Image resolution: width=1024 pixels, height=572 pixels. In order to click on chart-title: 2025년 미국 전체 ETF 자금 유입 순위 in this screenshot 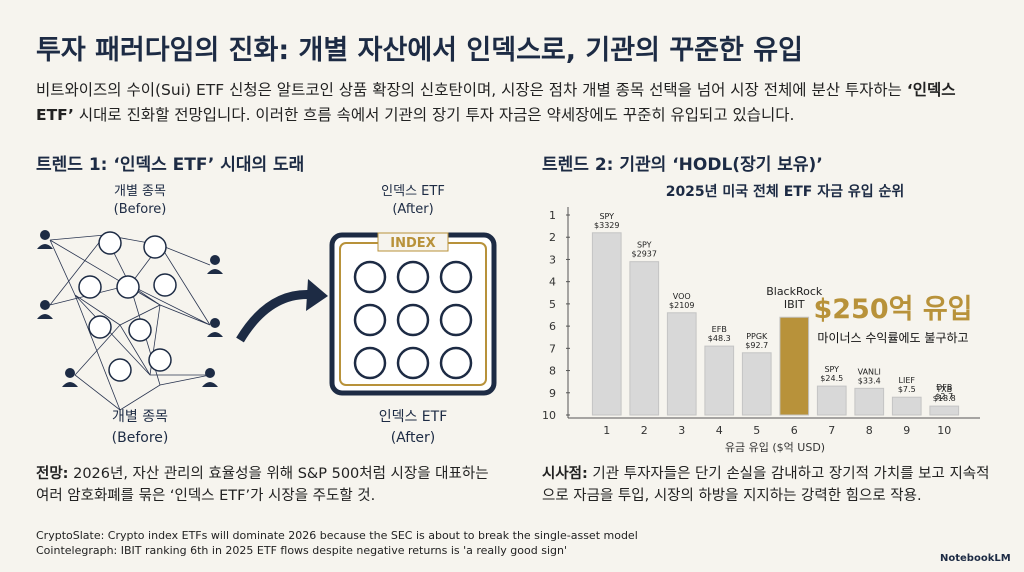, I will do `click(785, 191)`.